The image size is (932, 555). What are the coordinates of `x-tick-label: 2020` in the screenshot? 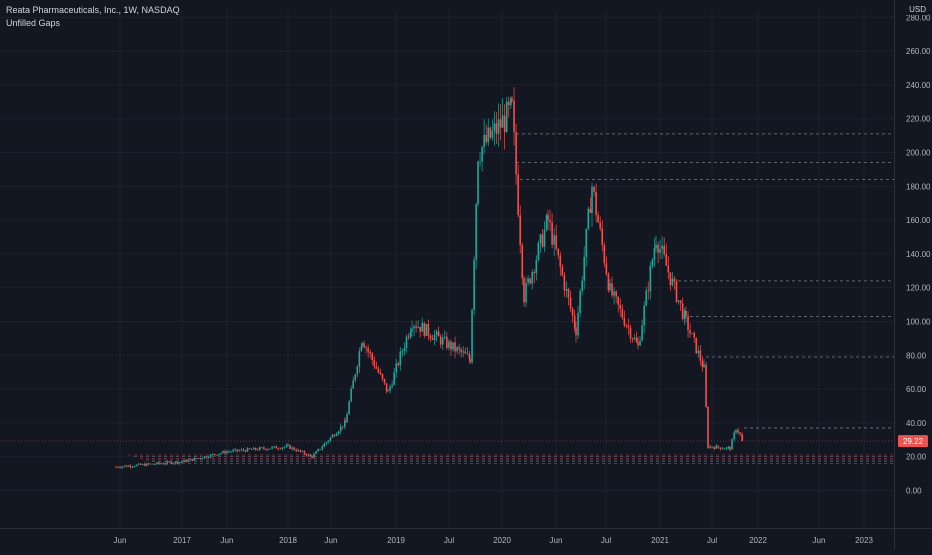 It's located at (502, 540).